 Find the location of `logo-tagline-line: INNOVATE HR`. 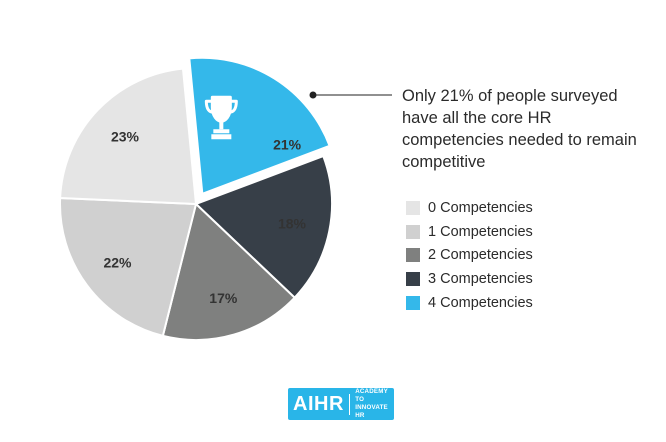

logo-tagline-line: INNOVATE HR is located at coordinates (371, 411).